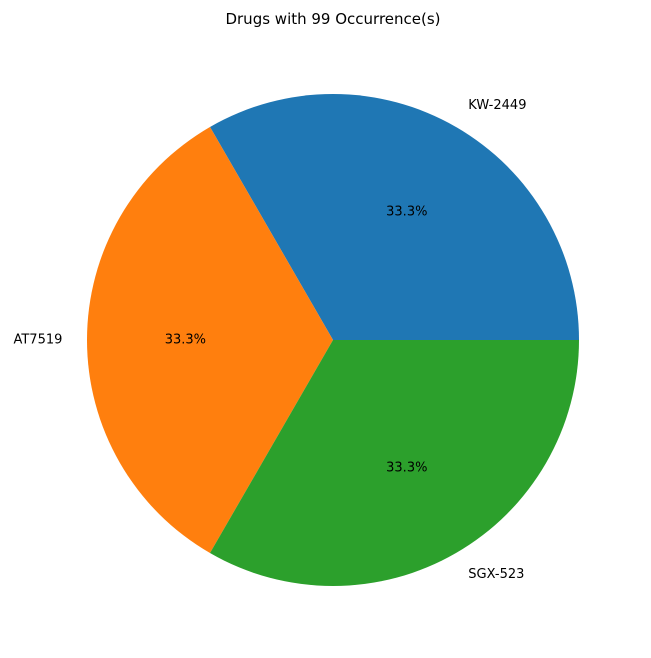  Describe the element at coordinates (497, 105) in the screenshot. I see `slice-label-kw-2449: KW-2449` at that location.